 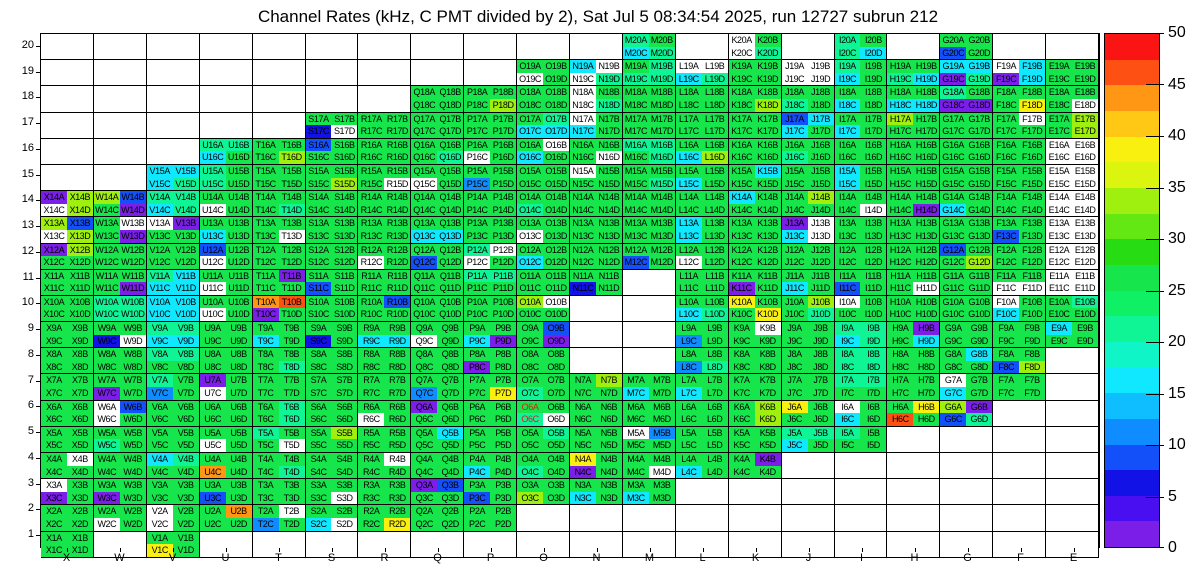 What do you see at coordinates (159, 459) in the screenshot?
I see `channel-label-V4A: V4A` at bounding box center [159, 459].